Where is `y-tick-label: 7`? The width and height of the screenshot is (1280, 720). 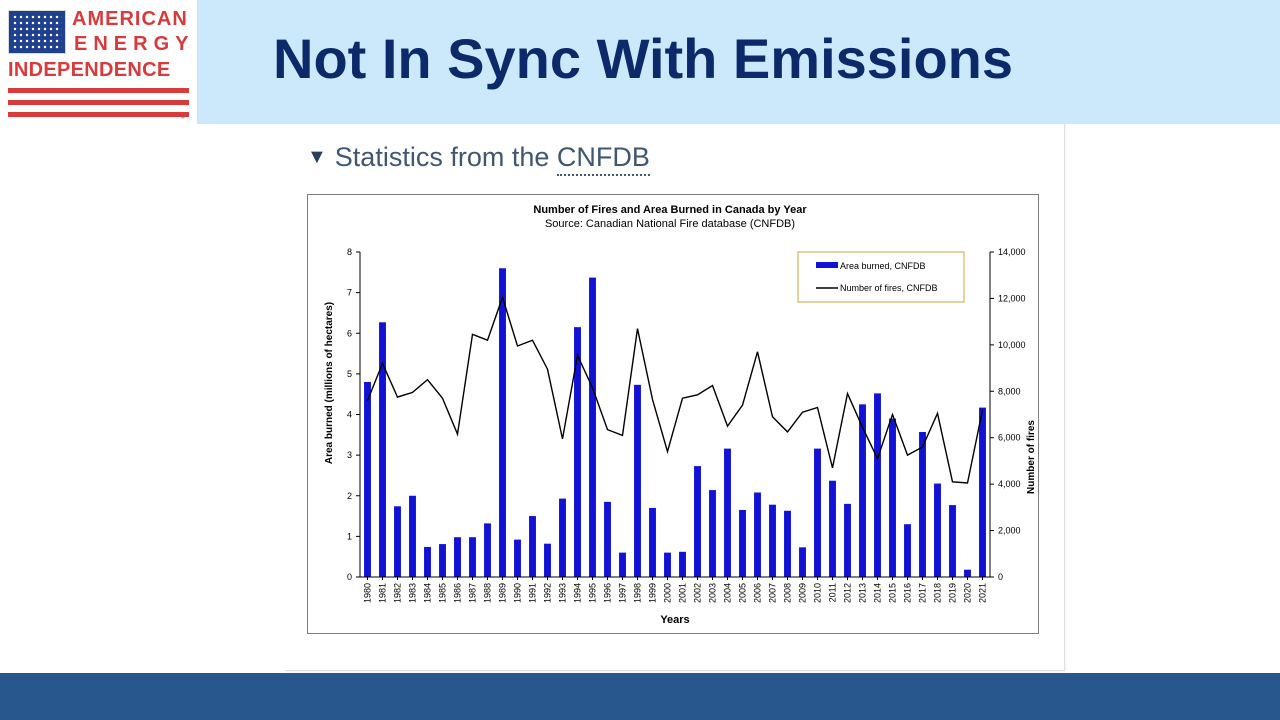
y-tick-label: 7 is located at coordinates (349, 293).